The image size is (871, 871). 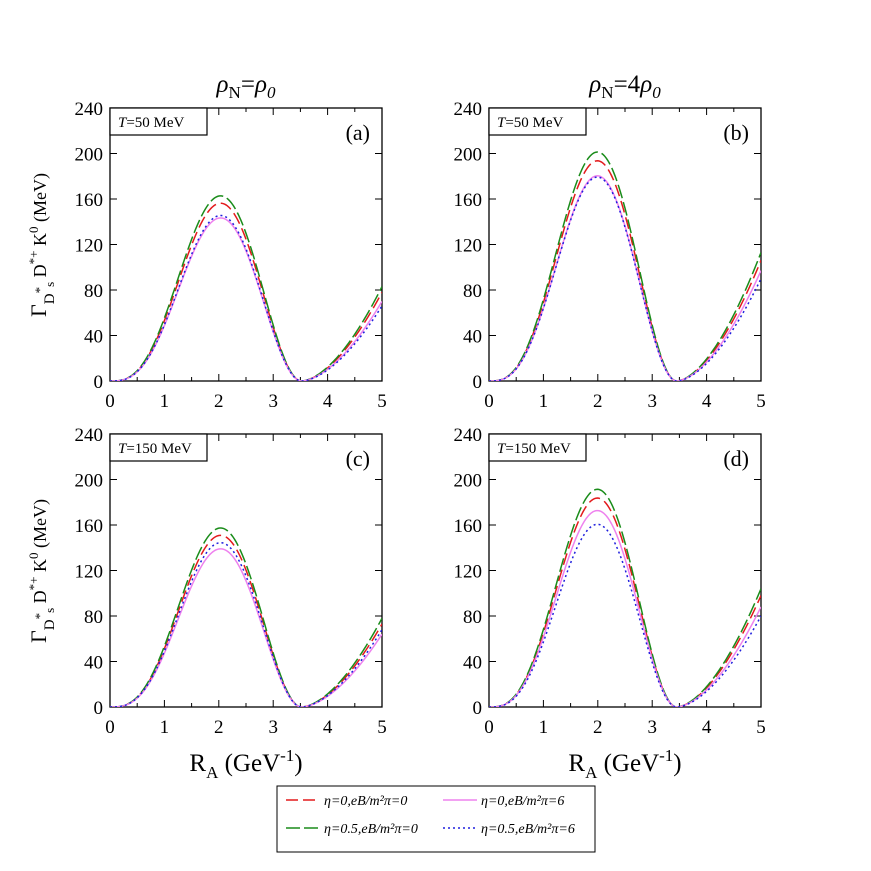 I want to click on temperature-tag-text: T=150 MeV, so click(x=534, y=449).